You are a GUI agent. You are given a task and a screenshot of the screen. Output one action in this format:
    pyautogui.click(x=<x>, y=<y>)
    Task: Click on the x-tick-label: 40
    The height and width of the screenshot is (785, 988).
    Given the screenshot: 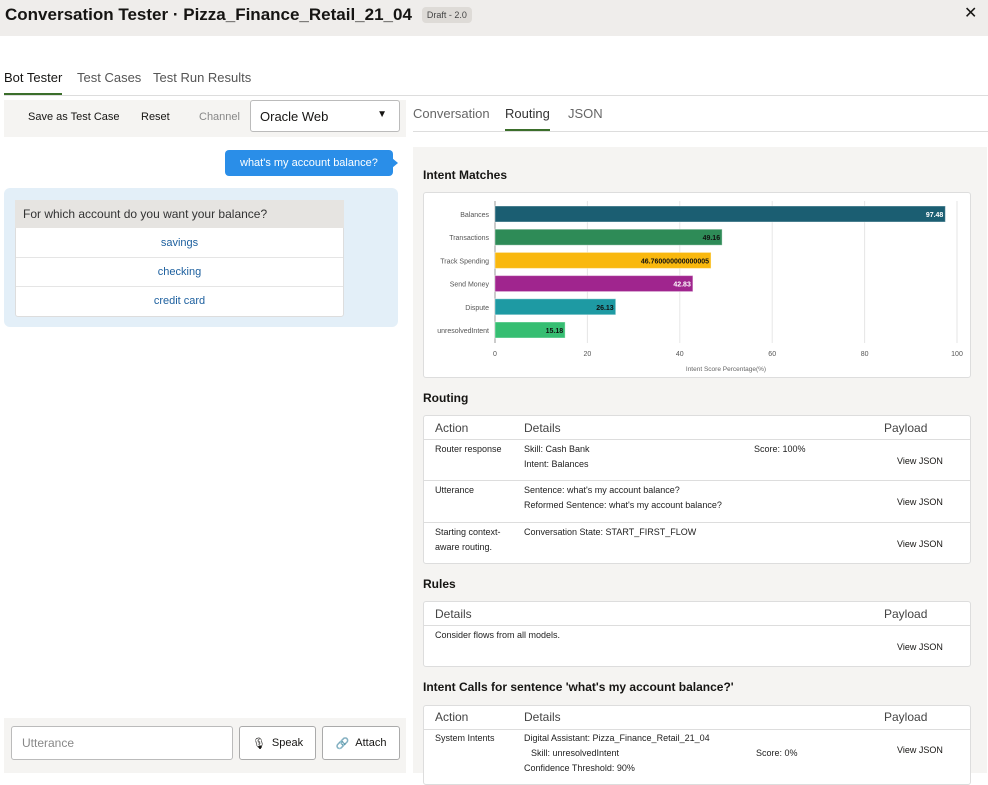 What is the action you would take?
    pyautogui.click(x=680, y=354)
    